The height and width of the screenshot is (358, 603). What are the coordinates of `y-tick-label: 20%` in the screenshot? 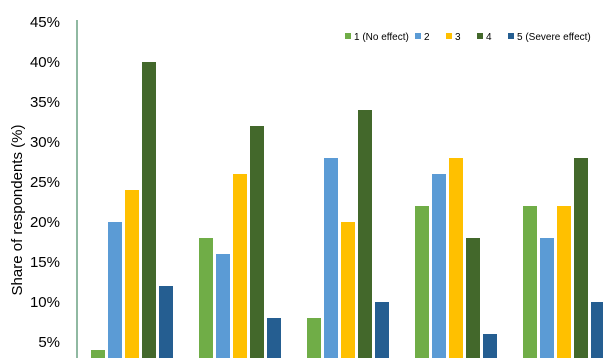 It's located at (45, 222).